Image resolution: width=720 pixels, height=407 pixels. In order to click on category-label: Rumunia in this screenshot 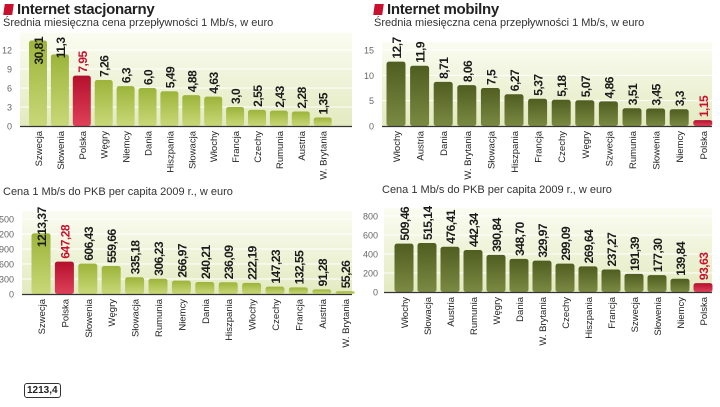, I will do `click(159, 317)`.